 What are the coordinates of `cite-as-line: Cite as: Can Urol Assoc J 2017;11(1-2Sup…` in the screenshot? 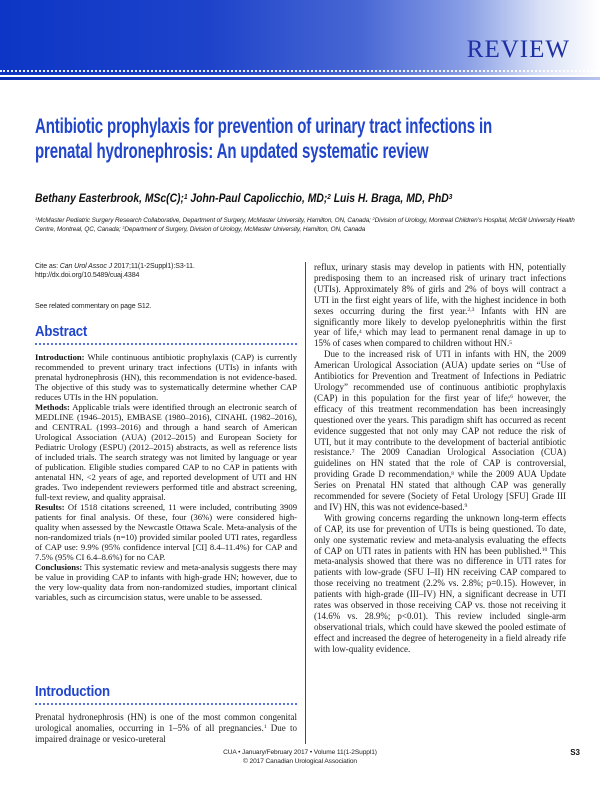 It's located at (115, 271).